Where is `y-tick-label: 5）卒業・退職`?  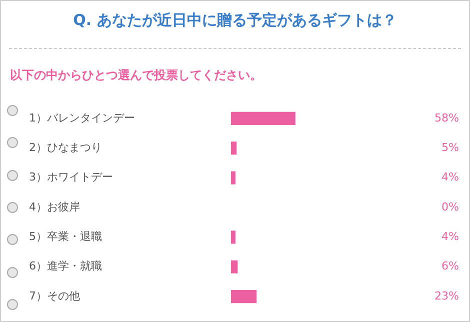 y-tick-label: 5）卒業・退職 is located at coordinates (65, 237).